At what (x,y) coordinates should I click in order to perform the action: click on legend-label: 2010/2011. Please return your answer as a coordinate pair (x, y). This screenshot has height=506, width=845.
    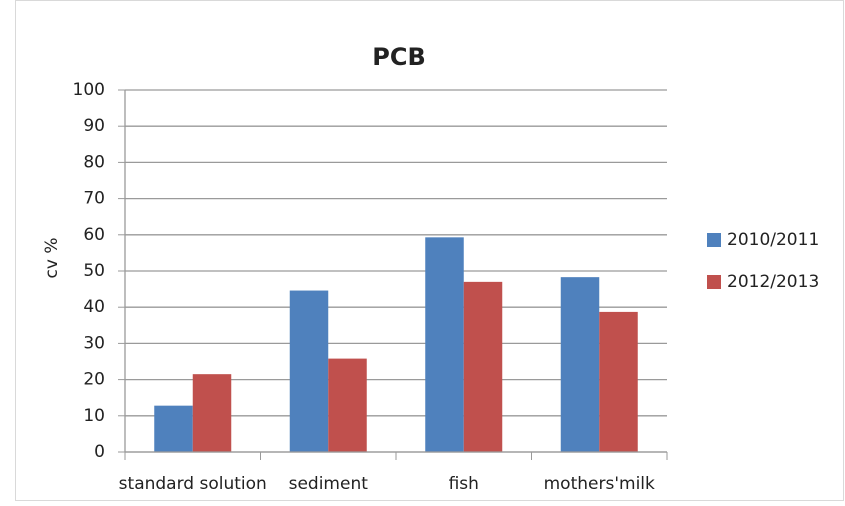
    Looking at the image, I should click on (773, 240).